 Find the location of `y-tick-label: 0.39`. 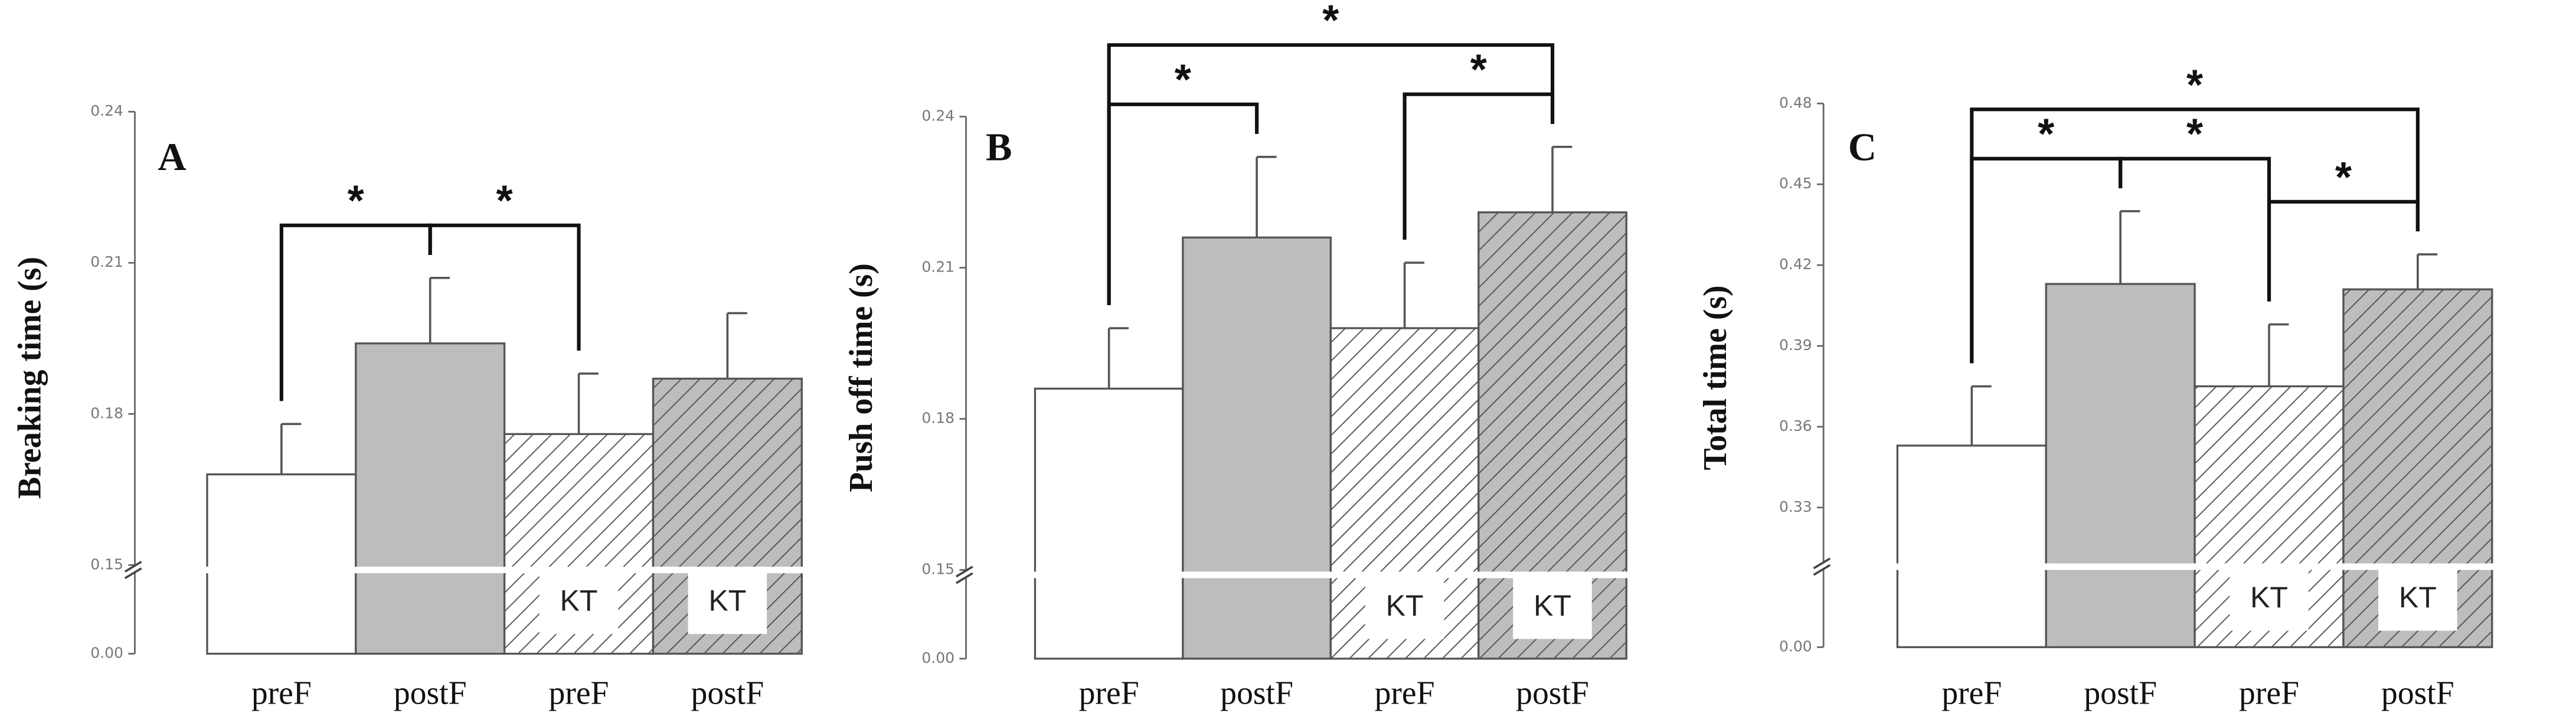

y-tick-label: 0.39 is located at coordinates (1795, 345).